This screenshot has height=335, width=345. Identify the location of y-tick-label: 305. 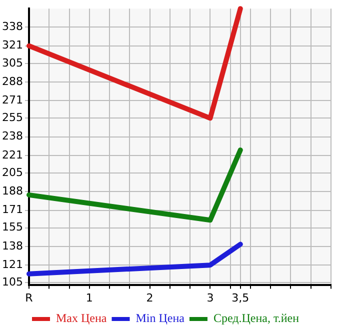
(12, 63).